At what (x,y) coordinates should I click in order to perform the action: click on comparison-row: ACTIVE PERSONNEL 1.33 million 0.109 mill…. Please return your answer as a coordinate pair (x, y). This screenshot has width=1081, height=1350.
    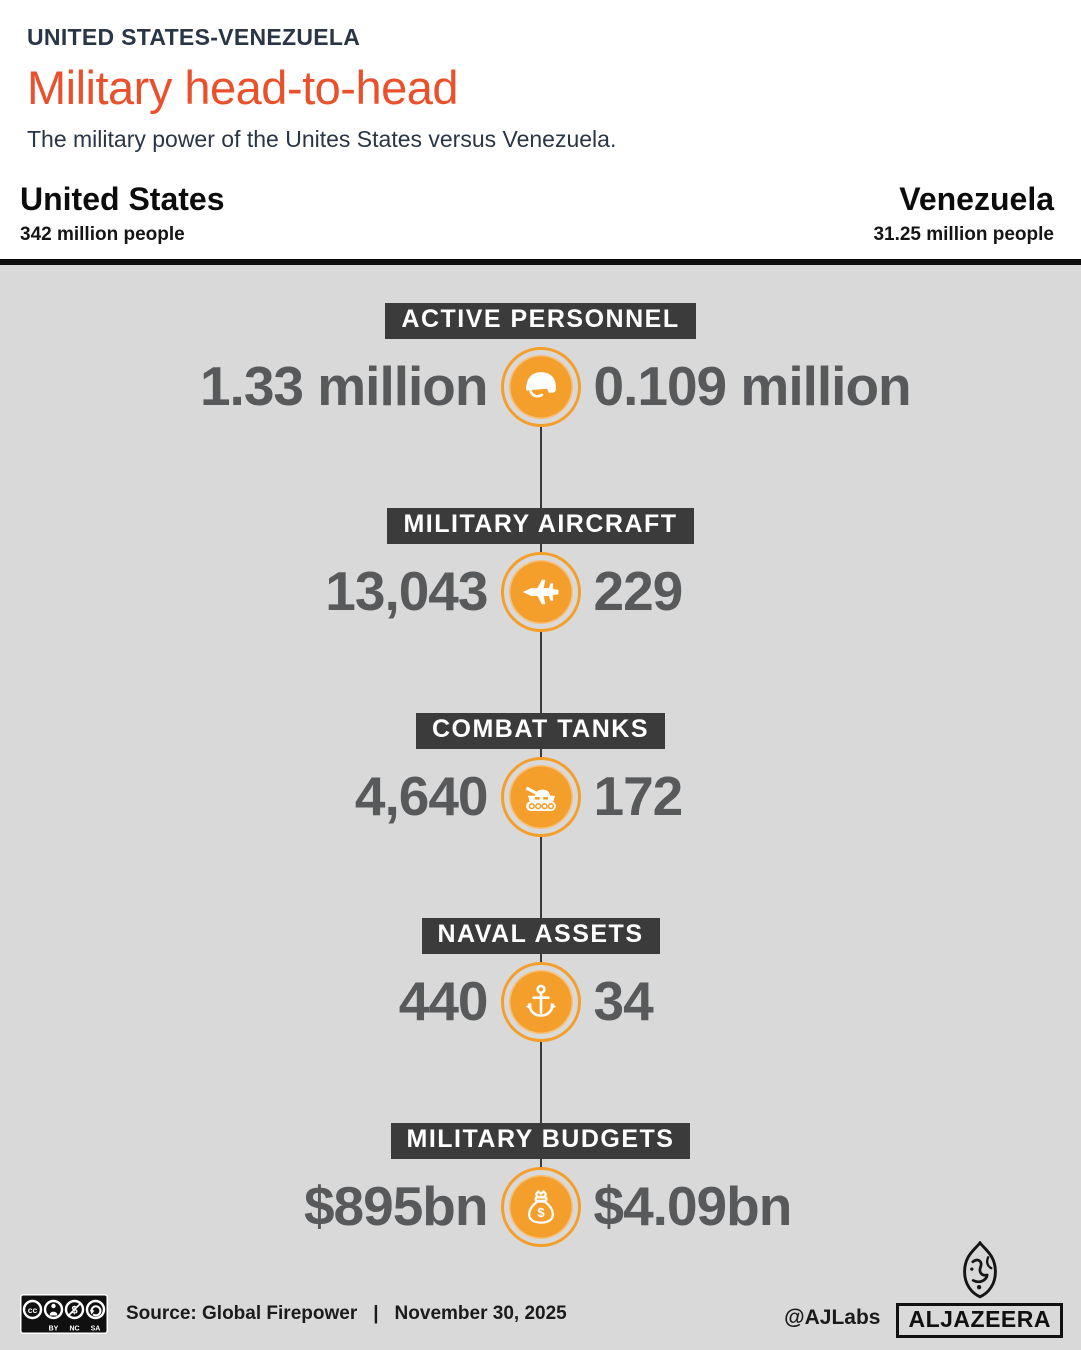
    Looking at the image, I should click on (540, 364).